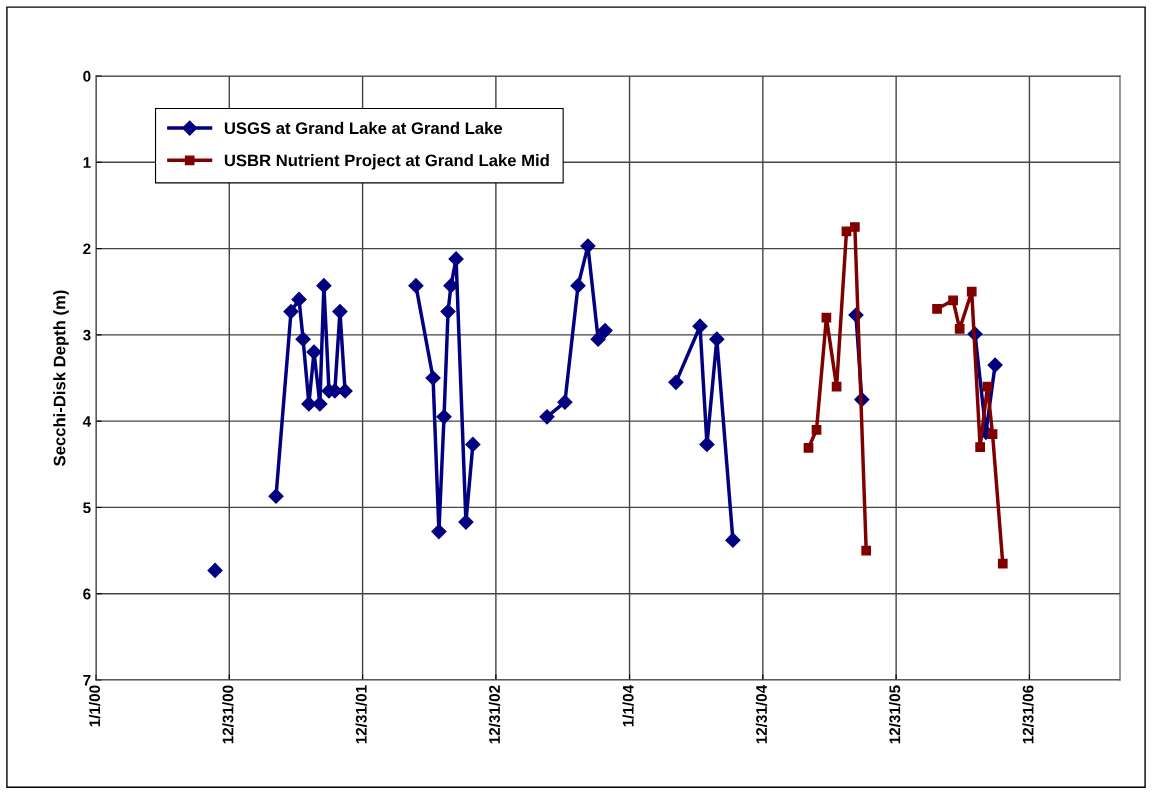  Describe the element at coordinates (87, 680) in the screenshot. I see `y-tick-label: 7` at that location.